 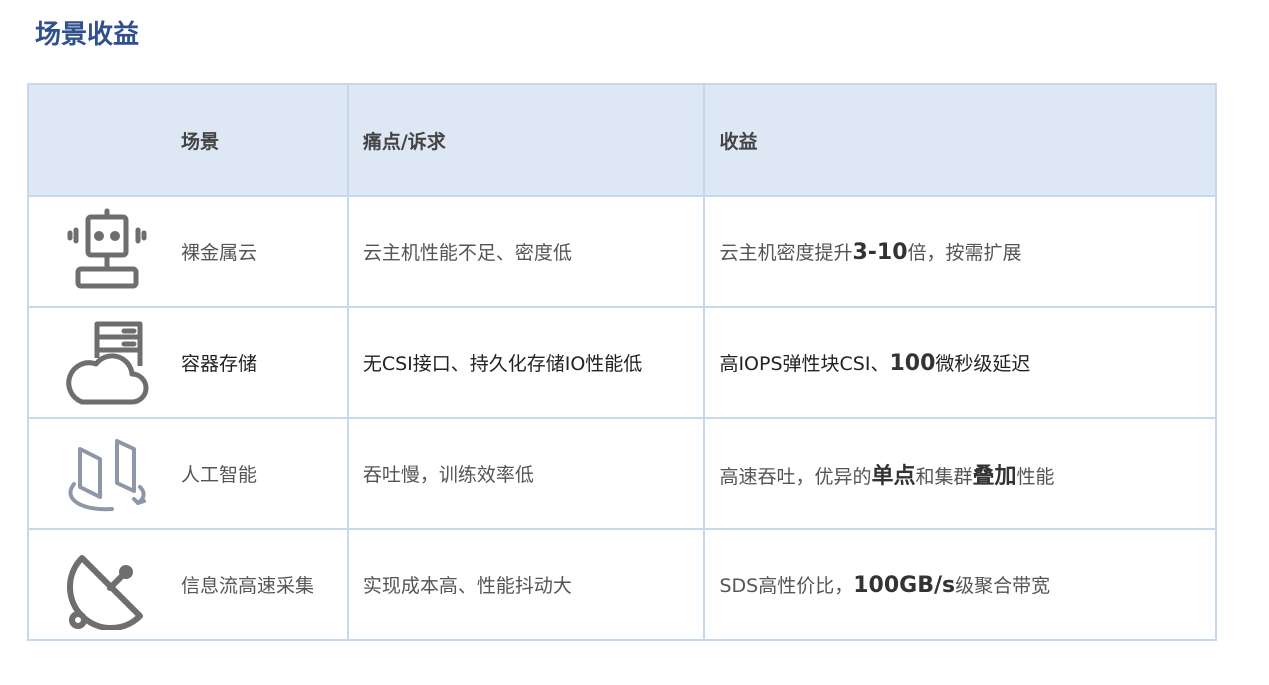 I want to click on cloud-server-icon, so click(x=107, y=363).